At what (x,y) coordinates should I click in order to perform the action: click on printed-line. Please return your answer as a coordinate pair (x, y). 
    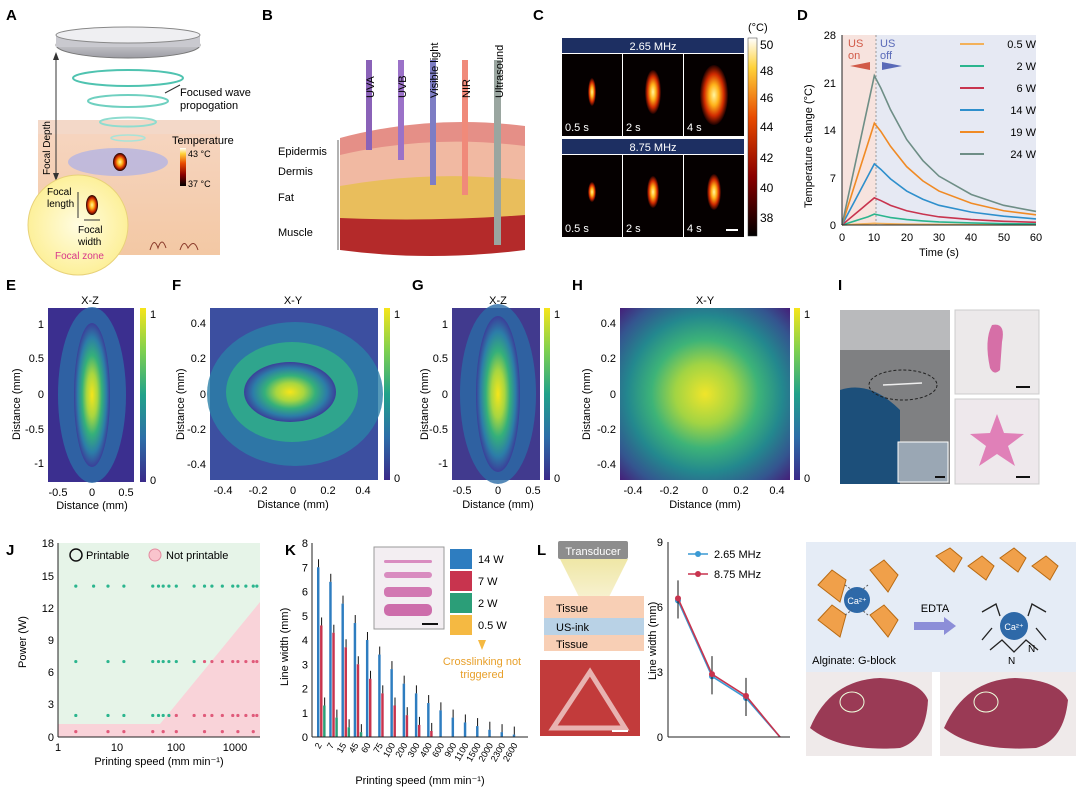
    Looking at the image, I should click on (902, 384).